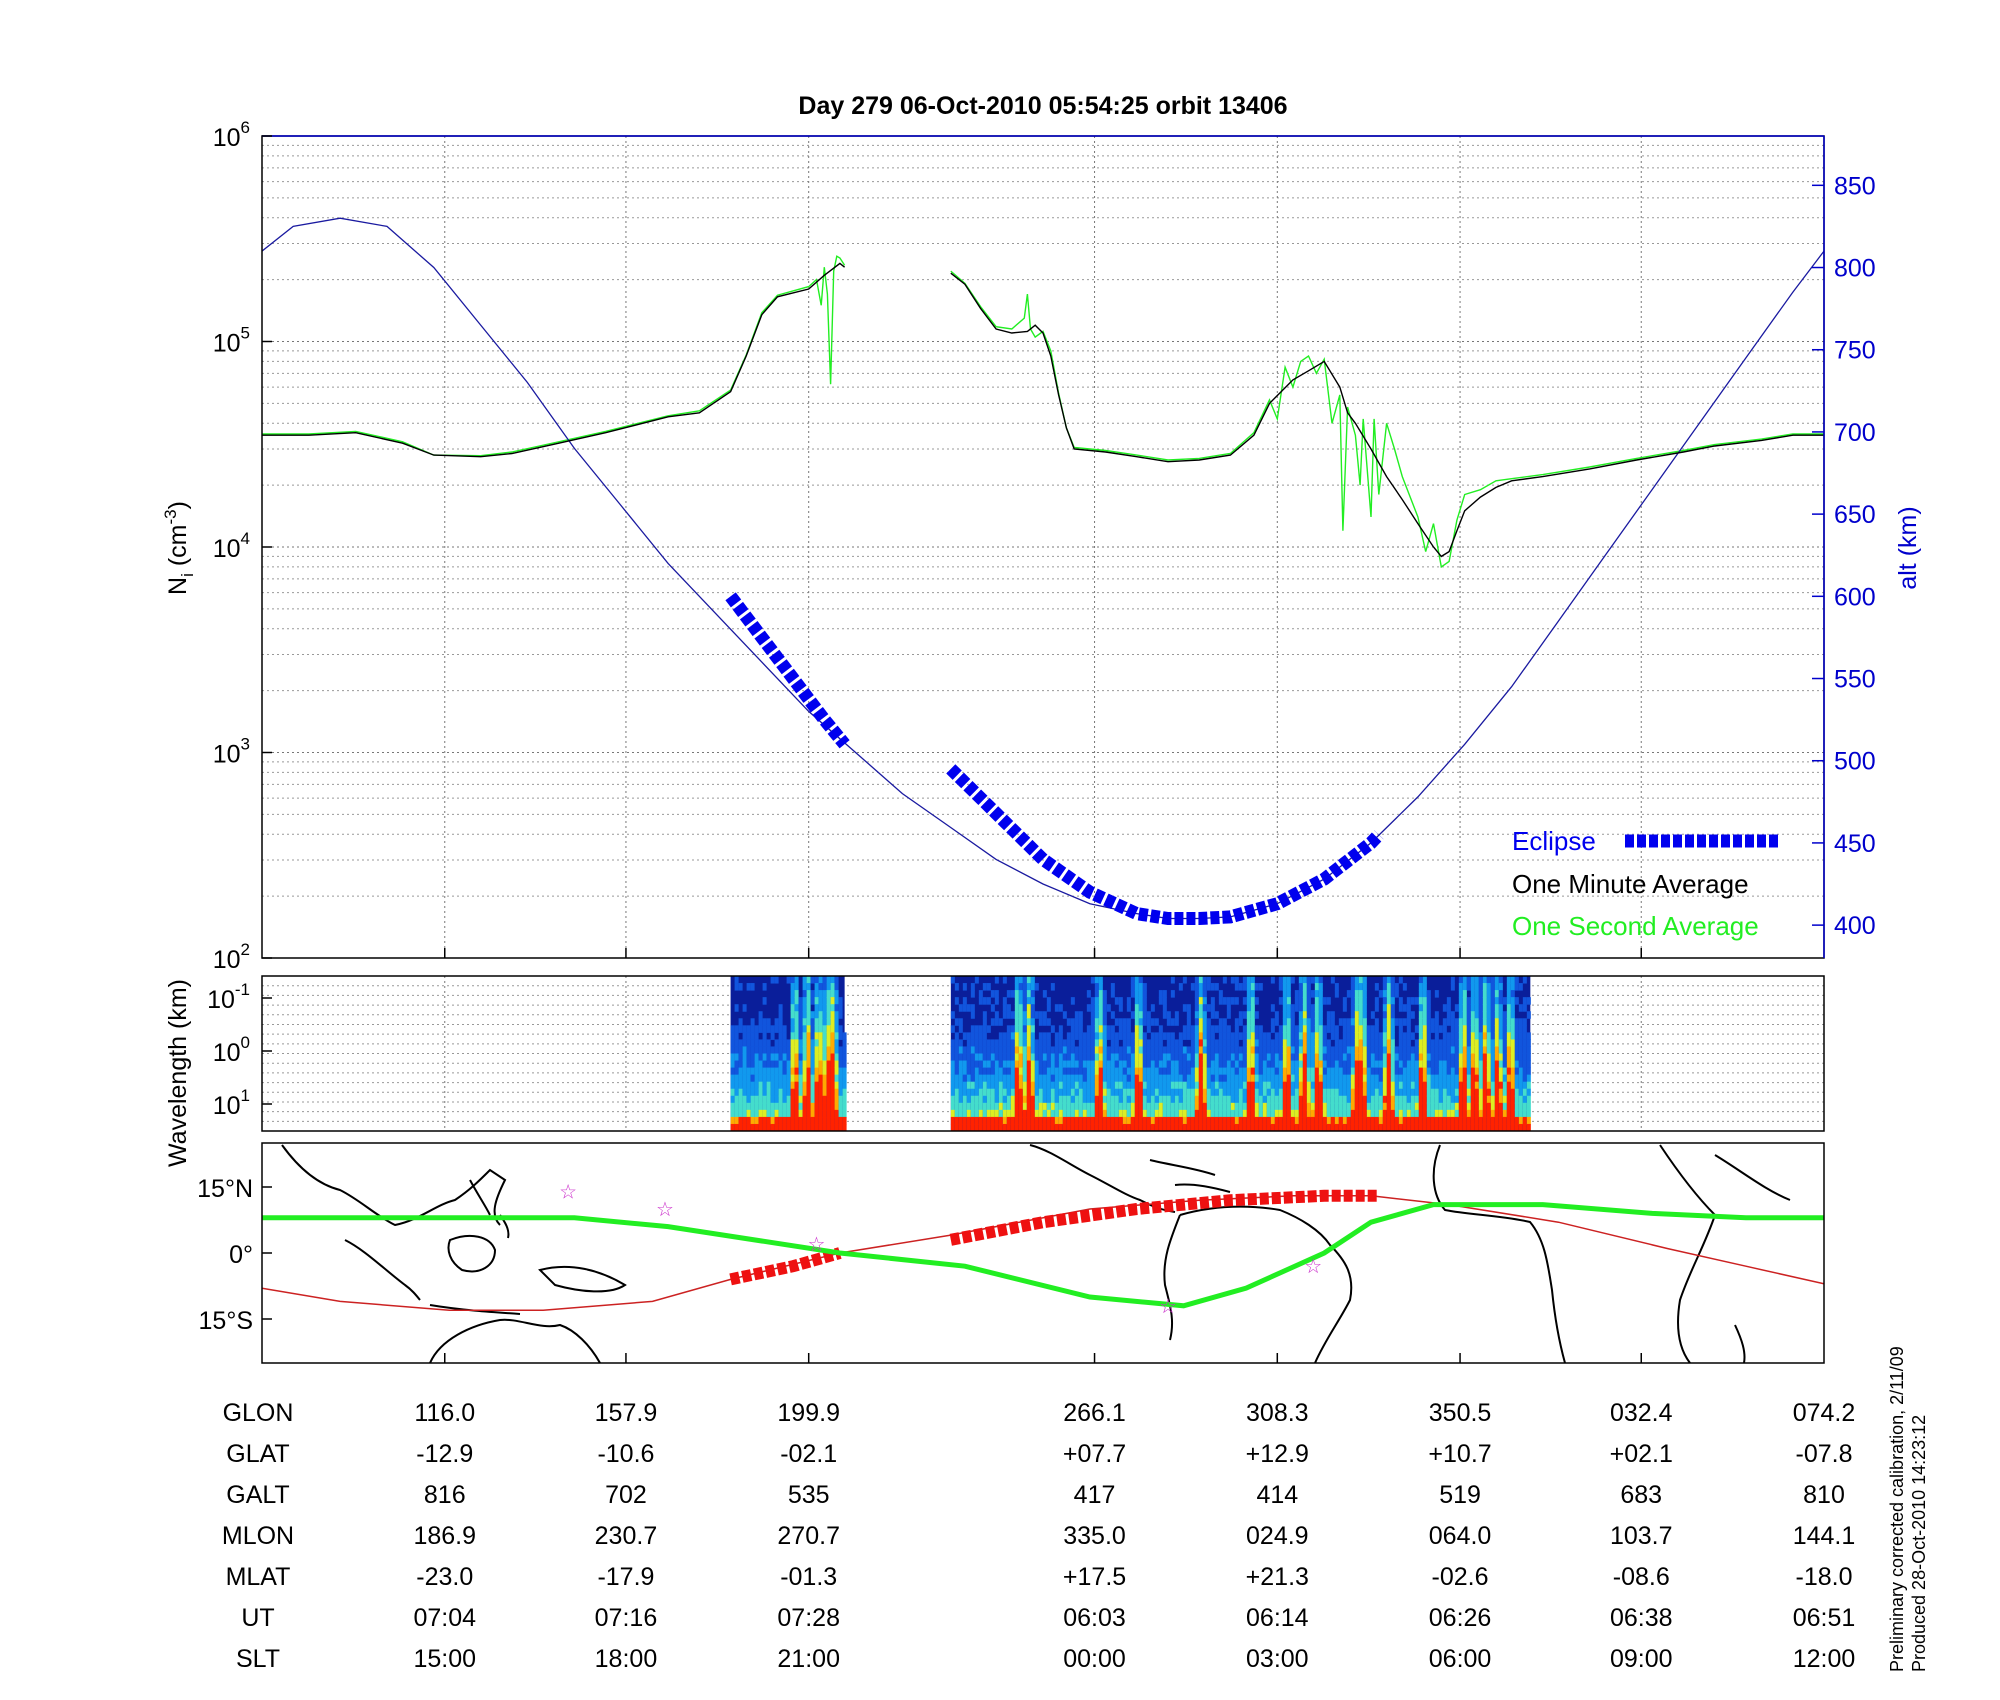 This screenshot has height=1700, width=2000. What do you see at coordinates (1641, 1495) in the screenshot?
I see `table-cell: 683` at bounding box center [1641, 1495].